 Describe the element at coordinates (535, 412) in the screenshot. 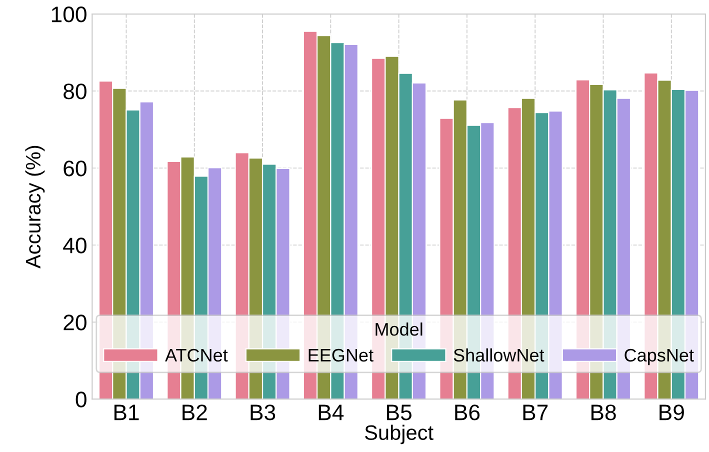

I see `x-tick-label: B7` at that location.